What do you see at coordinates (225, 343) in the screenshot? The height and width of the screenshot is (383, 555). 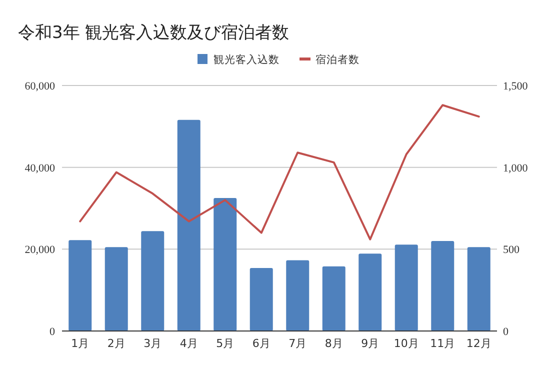 I see `x-tick-label: 5月` at bounding box center [225, 343].